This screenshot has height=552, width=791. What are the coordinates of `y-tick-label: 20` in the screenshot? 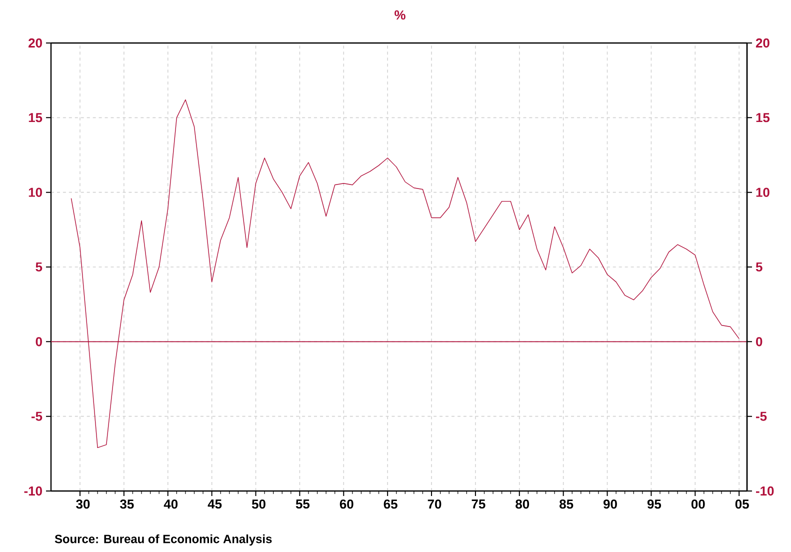 It's located at (35, 43).